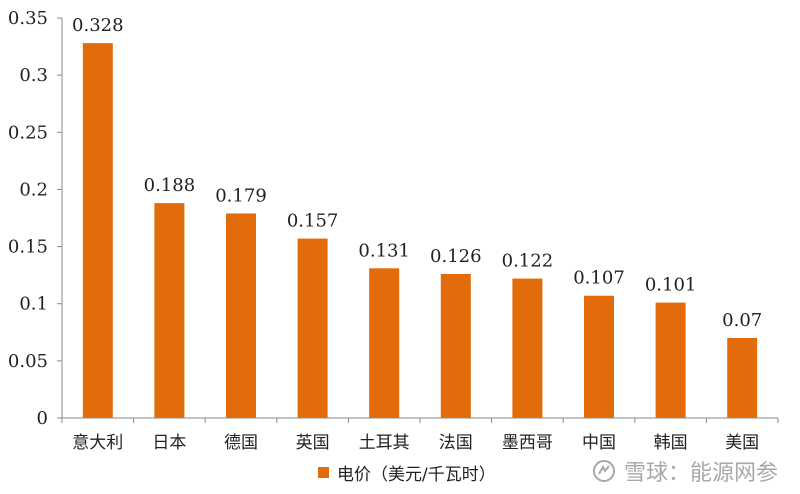 The height and width of the screenshot is (494, 800). Describe the element at coordinates (35, 218) in the screenshot. I see `y-axis: 0 0.05 0.1 0.15 0.2 0.25 0.3 0.35` at that location.